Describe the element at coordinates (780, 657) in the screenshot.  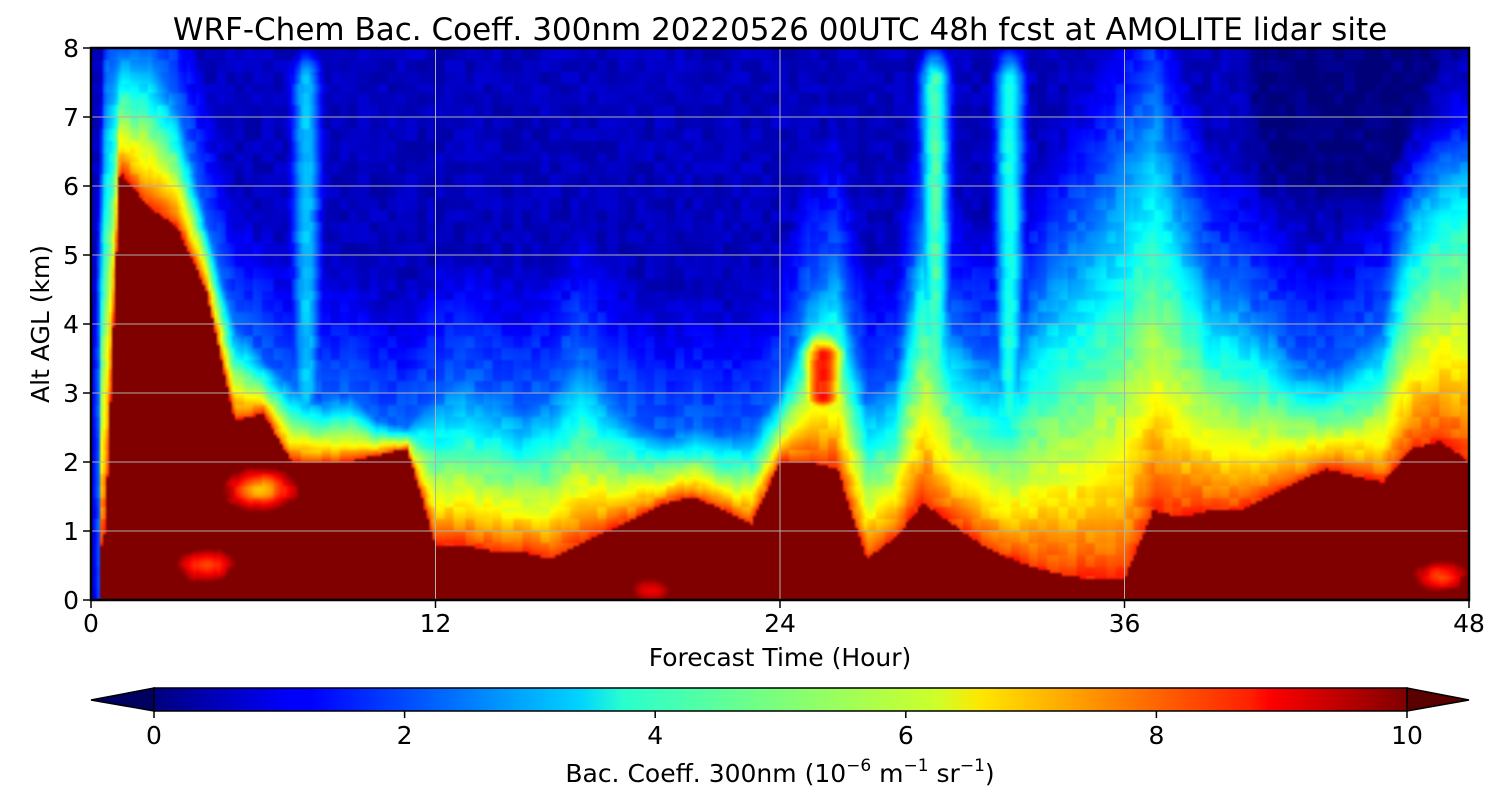
I see `x-axis-label: Forecast Time (Hour)` at that location.